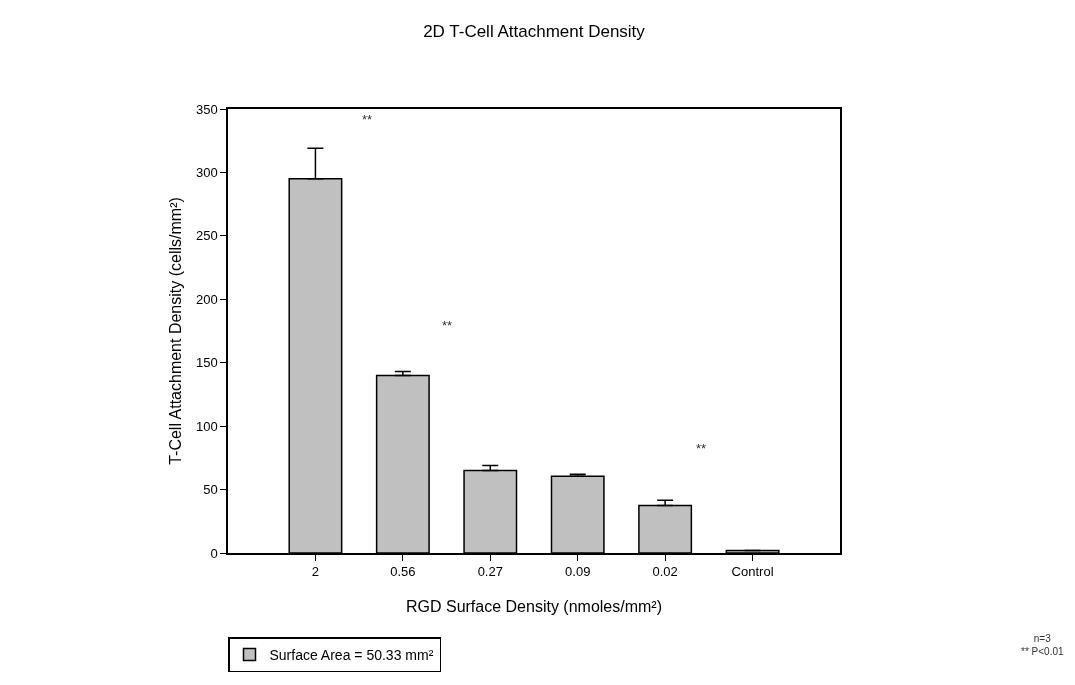 The height and width of the screenshot is (685, 1075). Describe the element at coordinates (403, 572) in the screenshot. I see `x-tick-label: 0.56` at that location.